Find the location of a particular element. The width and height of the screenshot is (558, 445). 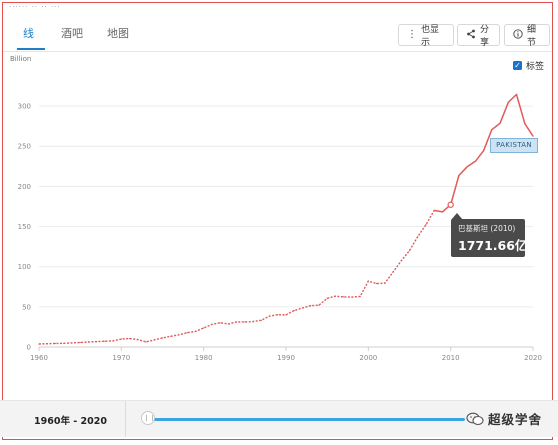

cropped-header-text: ······ ·· ·· ··· is located at coordinates (35, 7).